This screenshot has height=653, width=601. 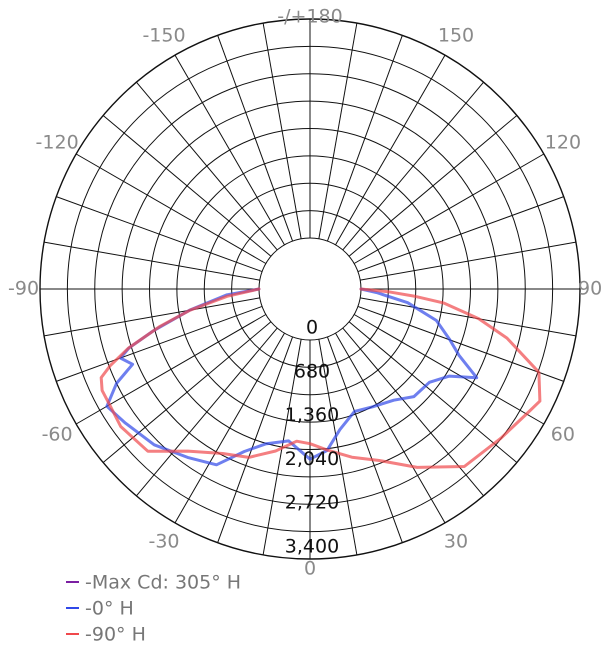 What do you see at coordinates (312, 503) in the screenshot?
I see `radial-tick-label: 2,720` at bounding box center [312, 503].